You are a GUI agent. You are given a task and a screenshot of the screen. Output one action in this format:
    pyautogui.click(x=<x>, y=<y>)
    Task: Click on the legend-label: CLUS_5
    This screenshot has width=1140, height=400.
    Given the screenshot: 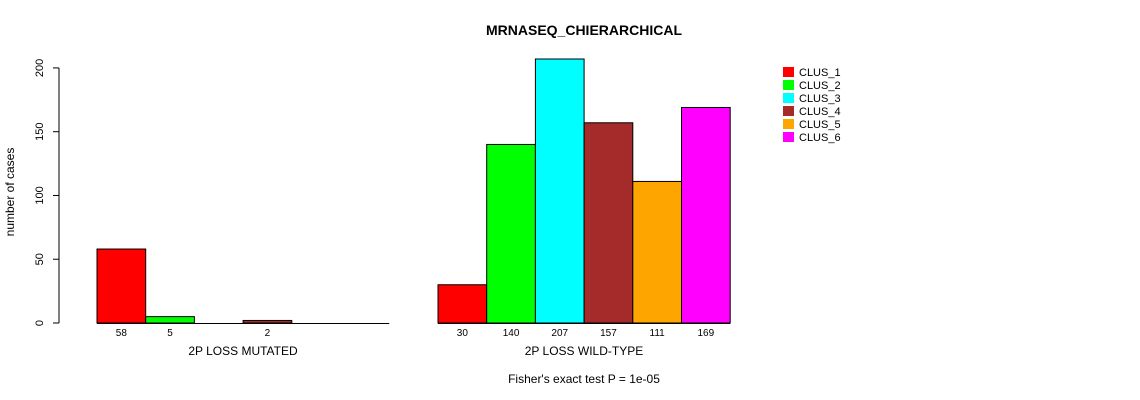 What is the action you would take?
    pyautogui.click(x=820, y=125)
    